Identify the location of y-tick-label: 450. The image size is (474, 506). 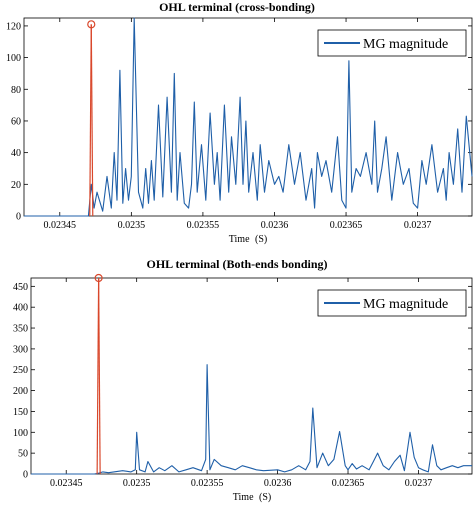
(20, 287).